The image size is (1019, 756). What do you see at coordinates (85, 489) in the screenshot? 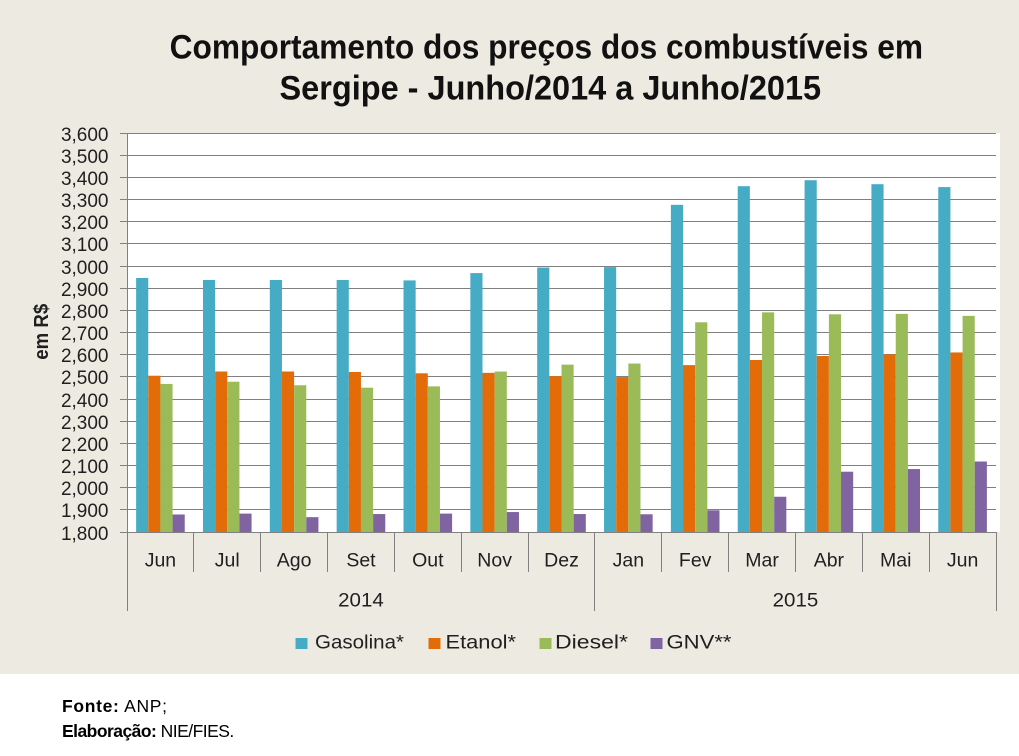
I see `svg-text: 2,000` at bounding box center [85, 489].